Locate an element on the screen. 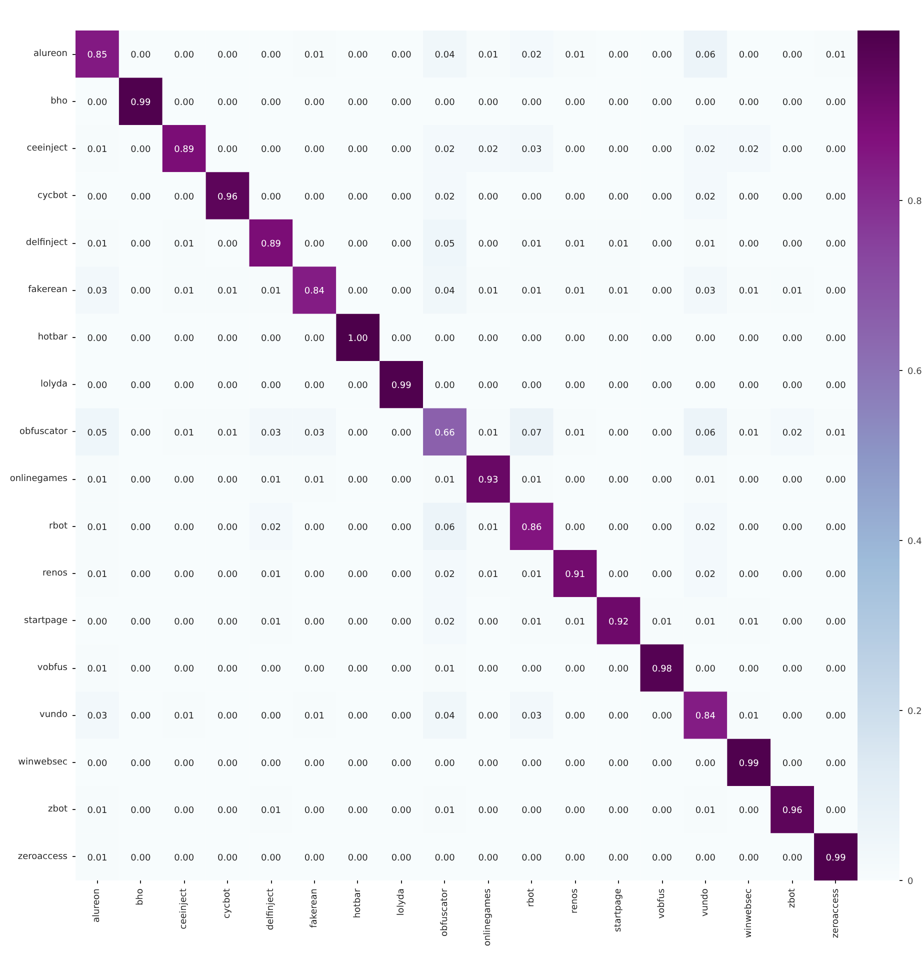 This screenshot has width=924, height=974. y-tick-label: onlinegames is located at coordinates (39, 479).